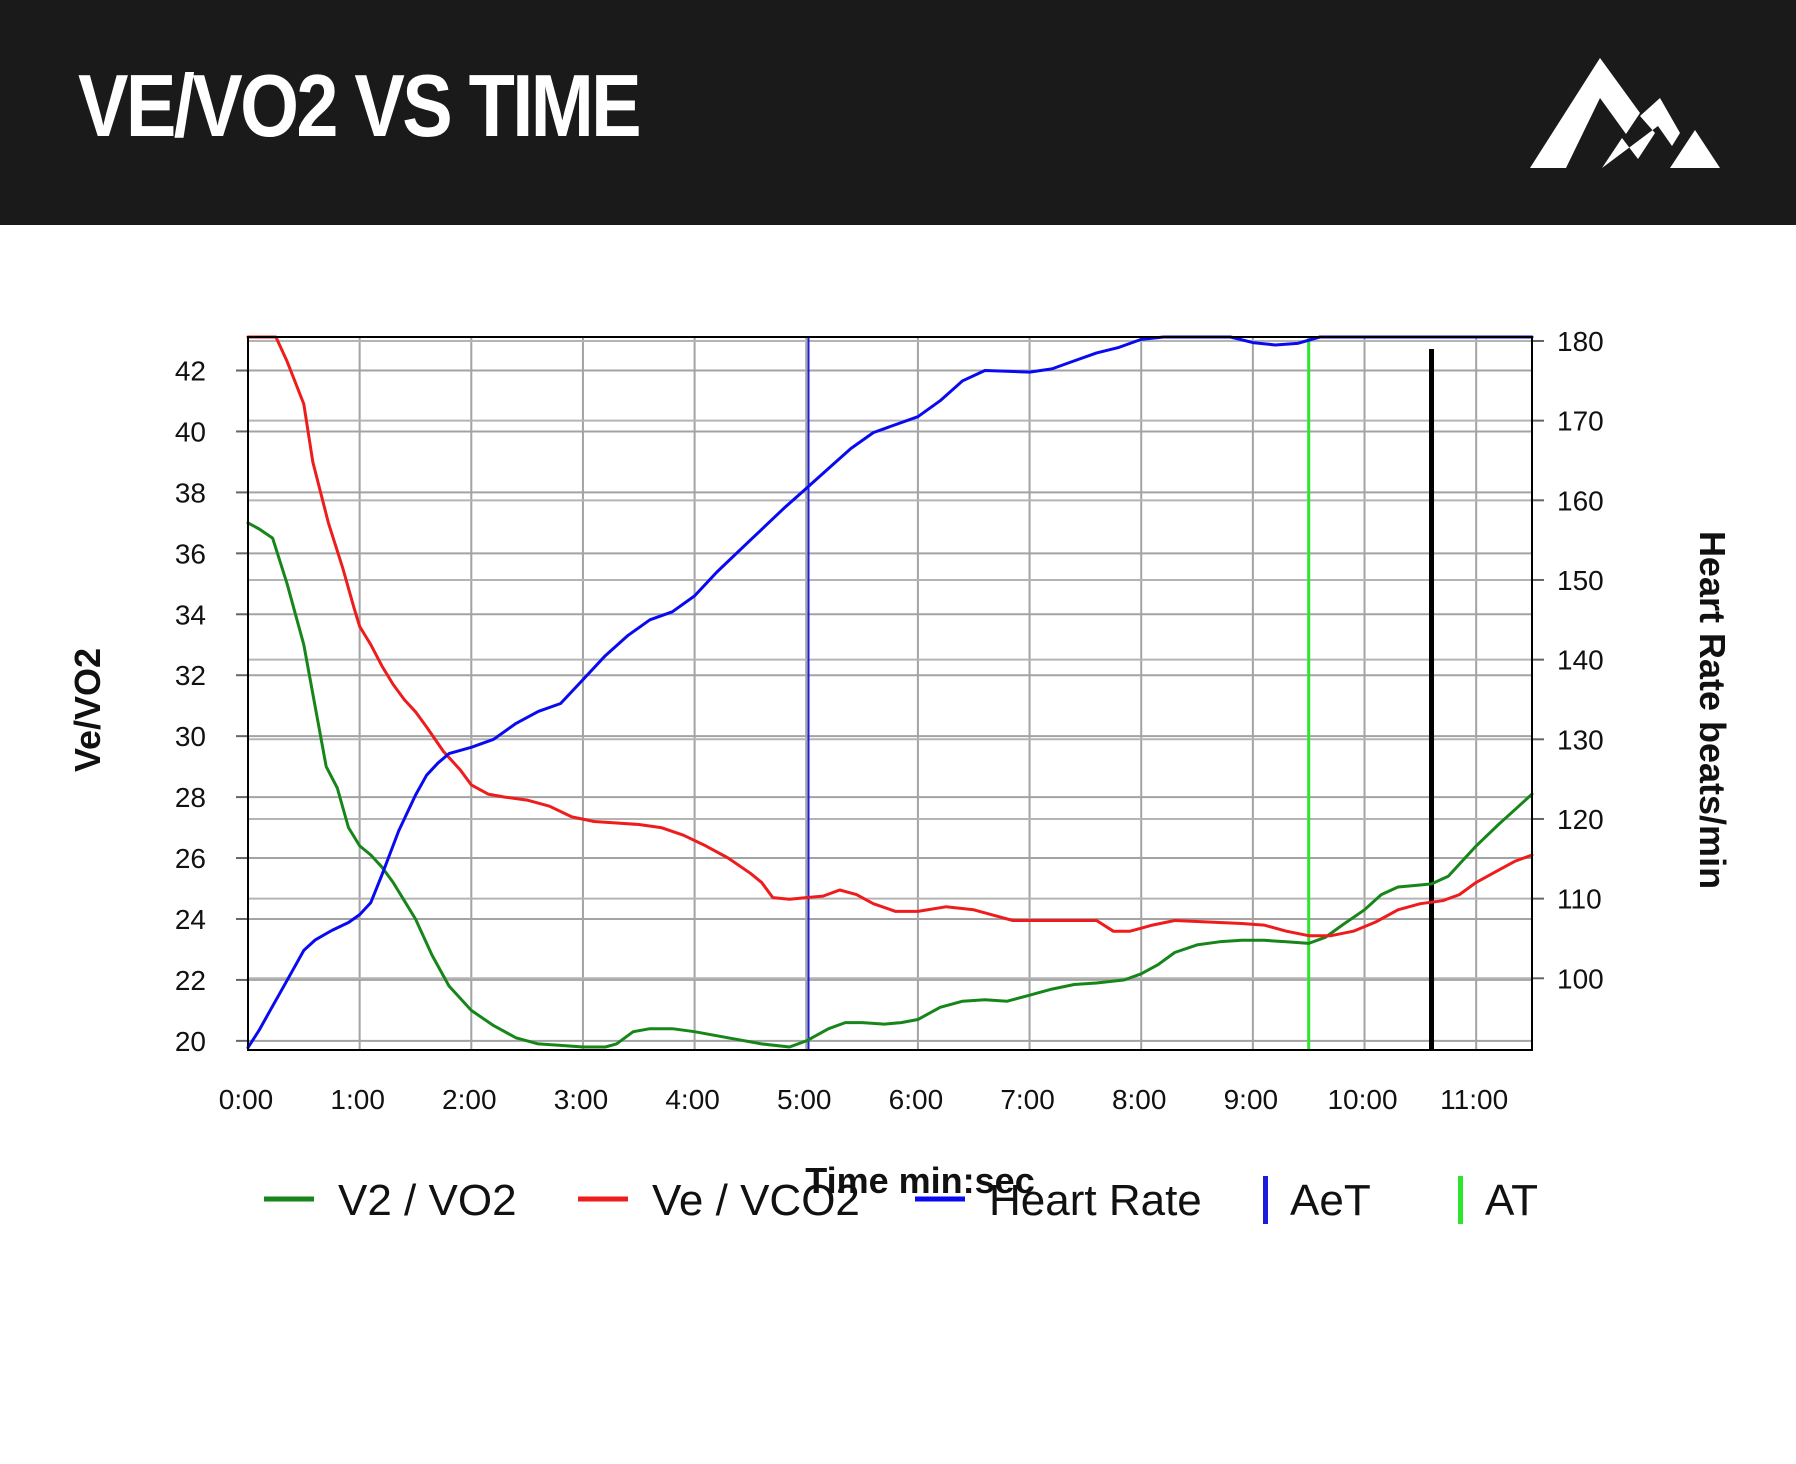 The image size is (1796, 1464). I want to click on legend-swatch-aet, so click(1265, 1200).